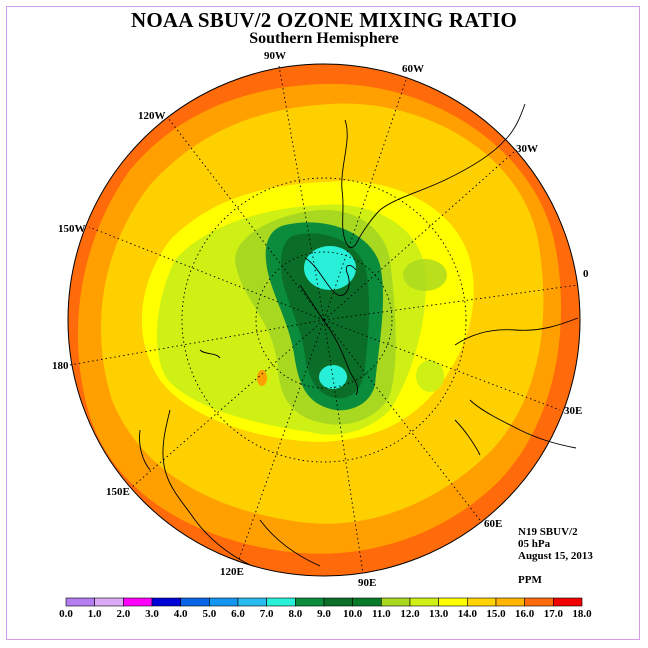 The image size is (648, 648). What do you see at coordinates (410, 614) in the screenshot?
I see `colorbar-tick-label: 12.0` at bounding box center [410, 614].